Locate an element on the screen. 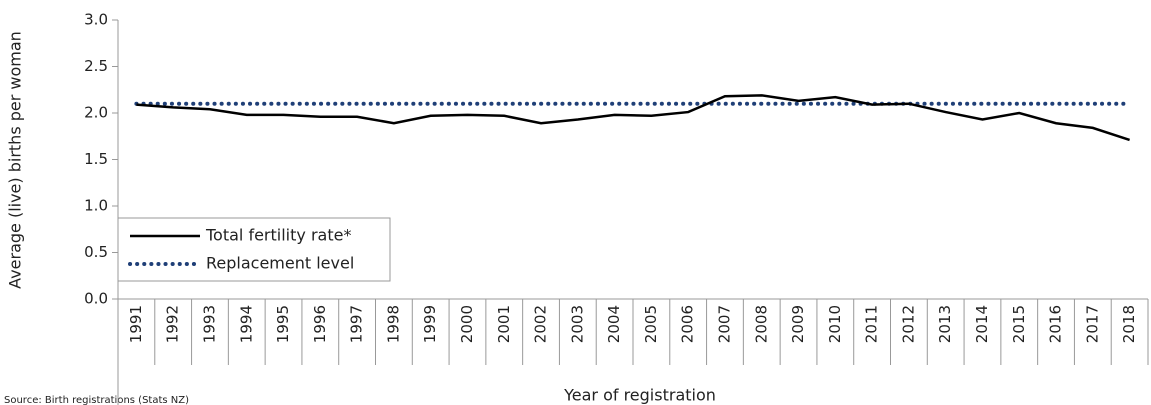  x-tick-label: 1999 is located at coordinates (430, 324).